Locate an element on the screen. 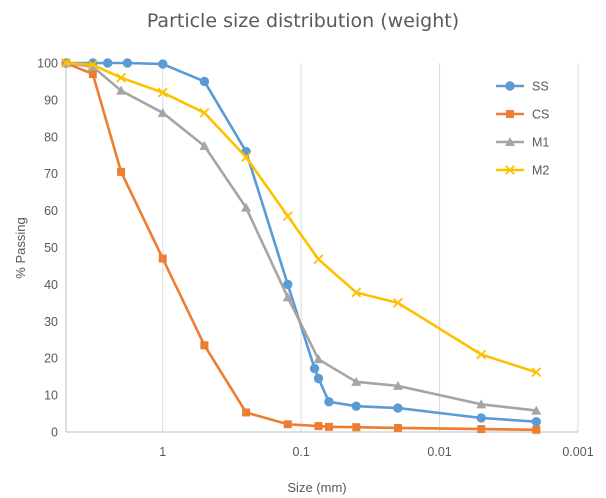  x-axis-label: Size (mm) is located at coordinates (316, 487).